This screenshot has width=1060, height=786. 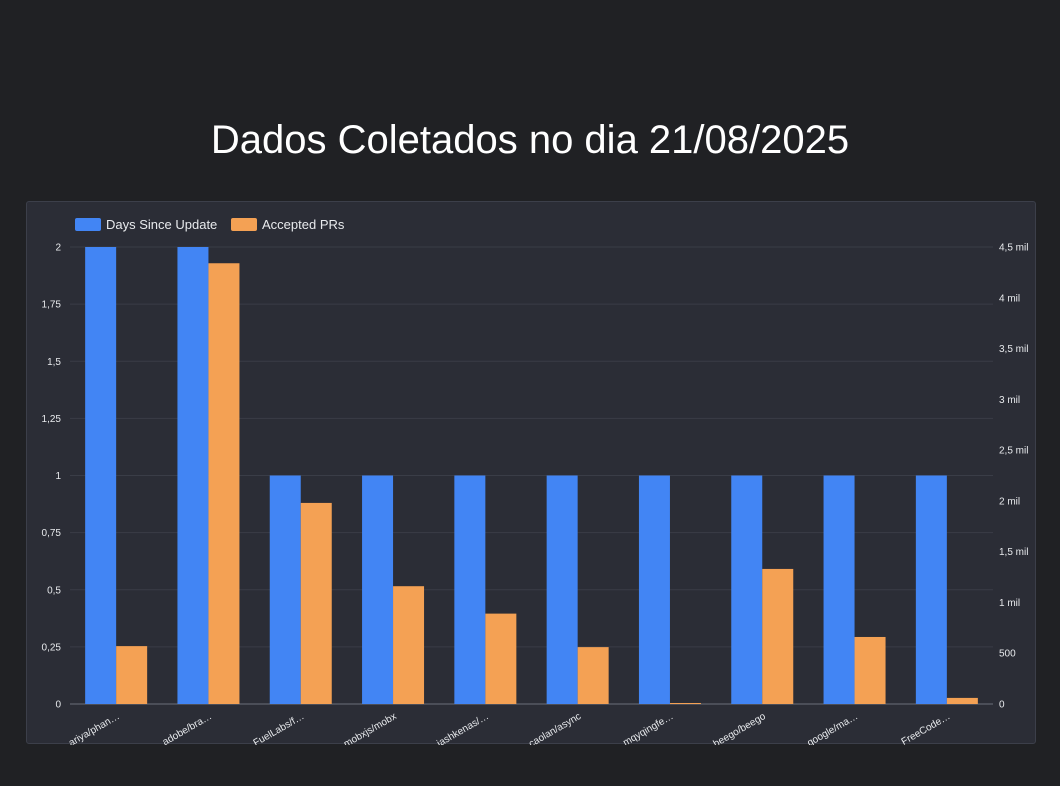 I want to click on legend-item-days-since-update: Days Since Update, so click(x=146, y=224).